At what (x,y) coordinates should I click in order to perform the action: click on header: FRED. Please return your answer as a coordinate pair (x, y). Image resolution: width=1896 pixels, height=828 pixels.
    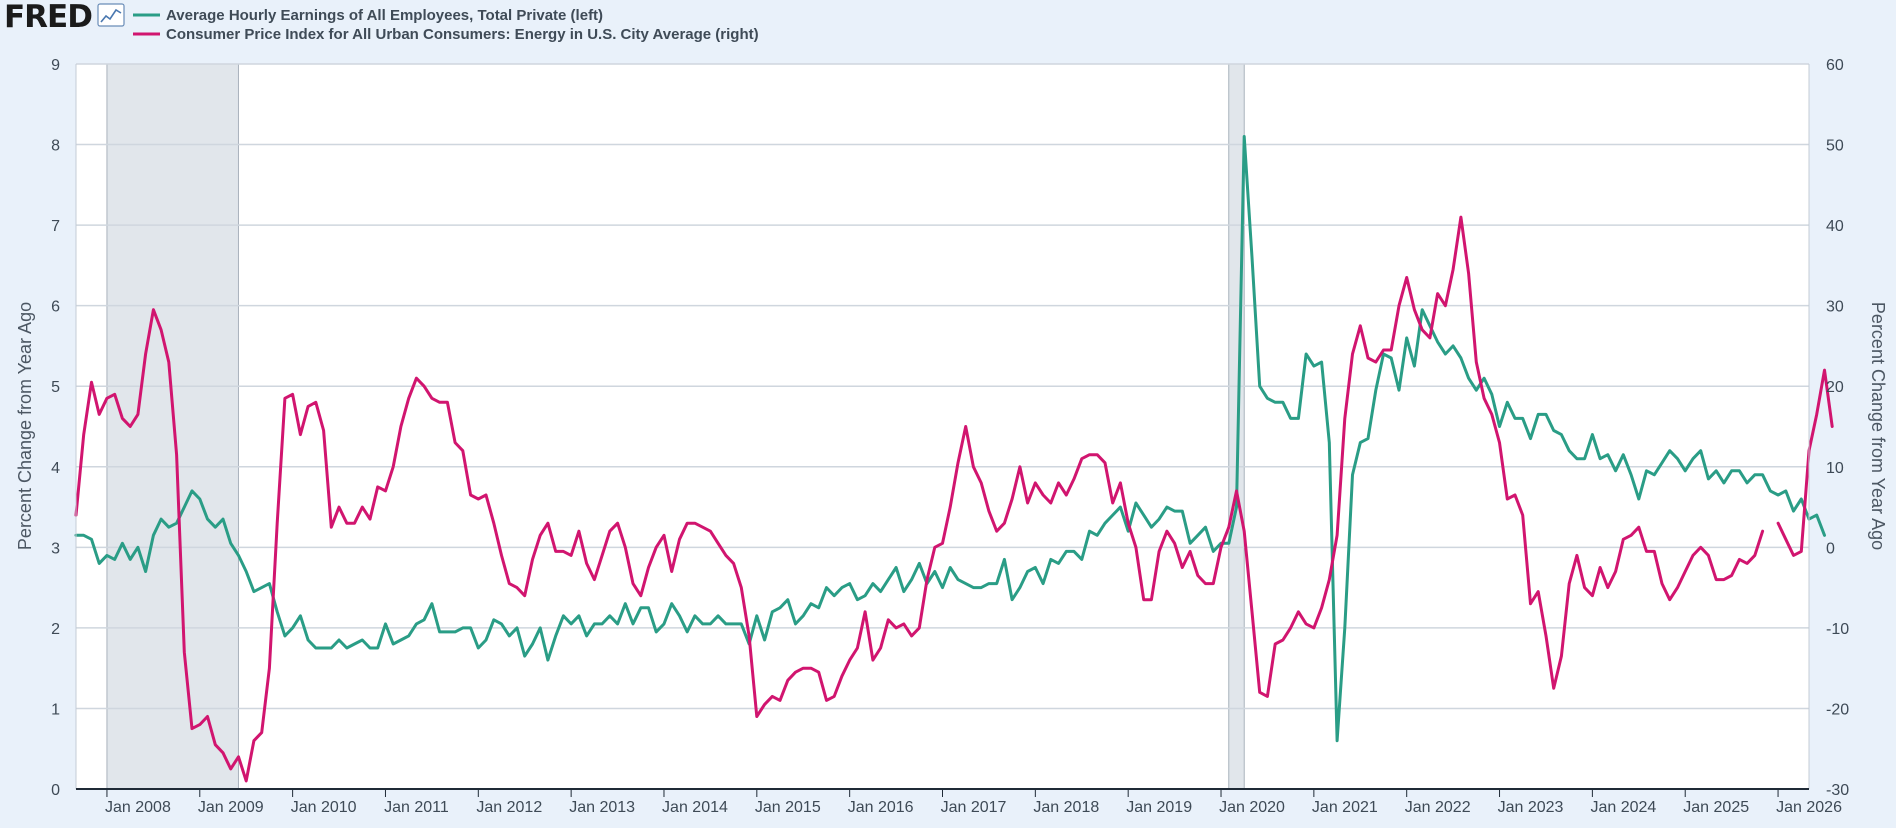
    Looking at the image, I should click on (64, 17).